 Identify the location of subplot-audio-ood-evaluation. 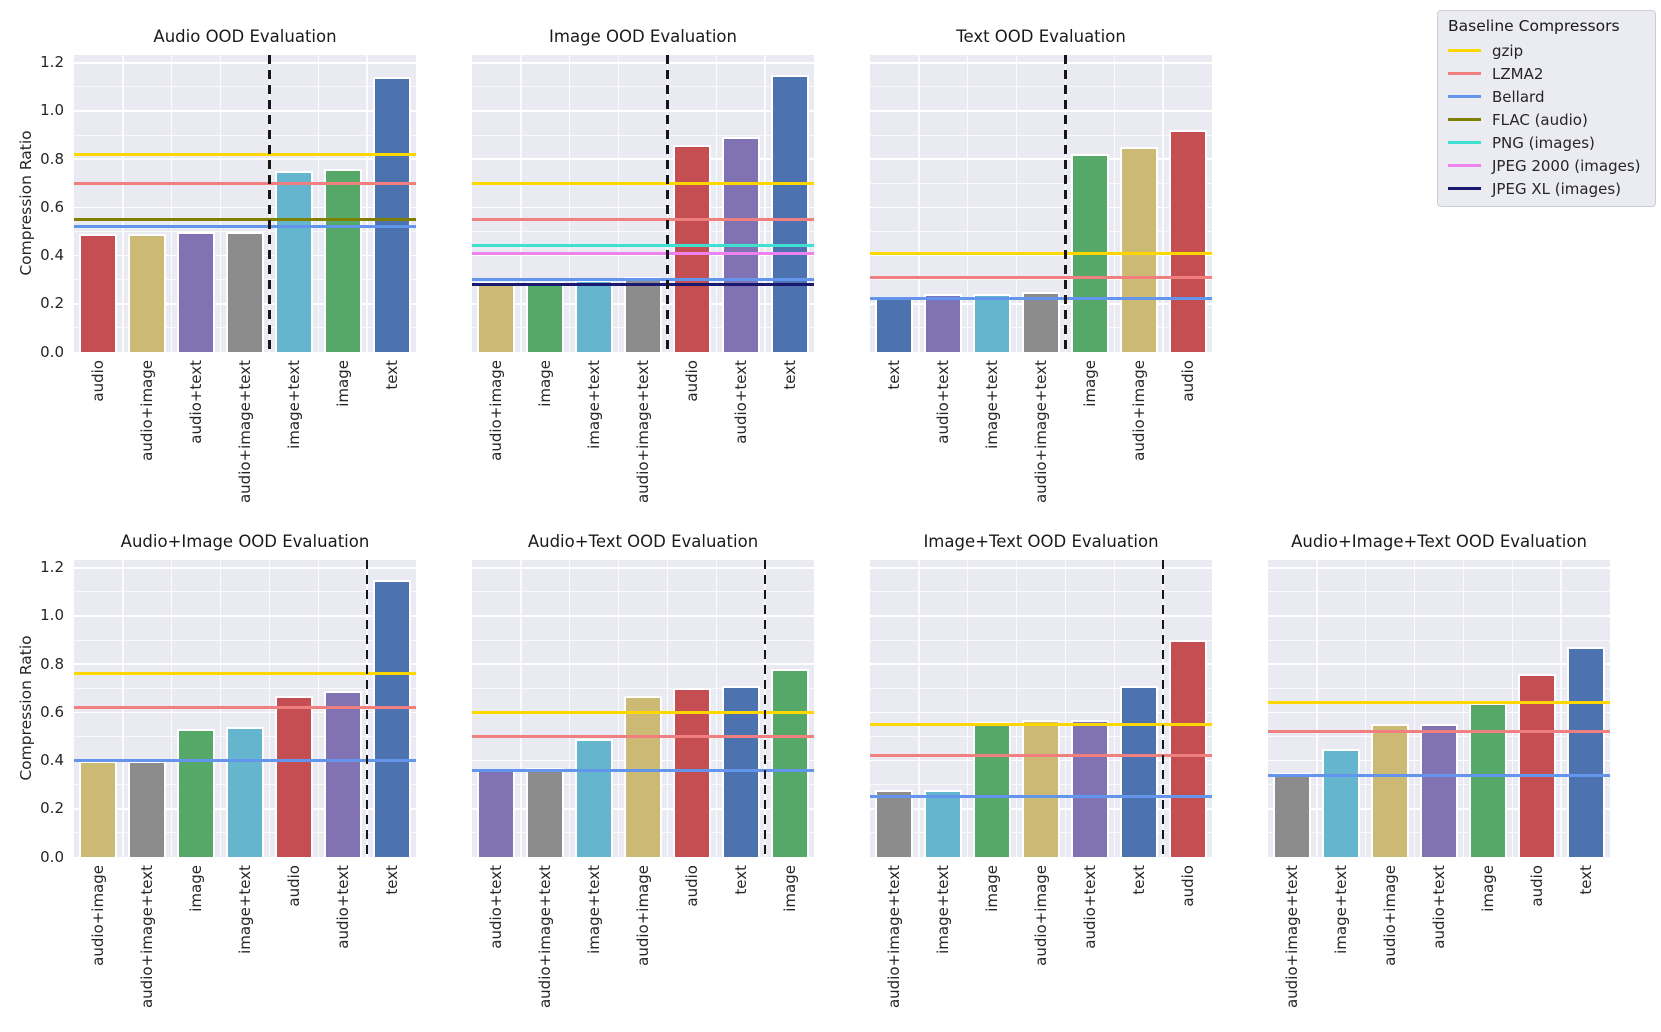
(245, 203).